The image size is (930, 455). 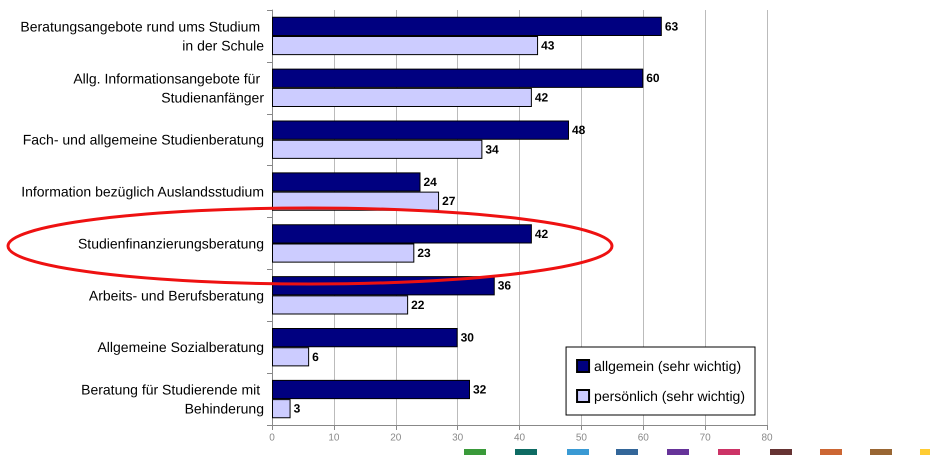 I want to click on y-tick-label: Information bezüglich Auslandsstudium, so click(x=142, y=192).